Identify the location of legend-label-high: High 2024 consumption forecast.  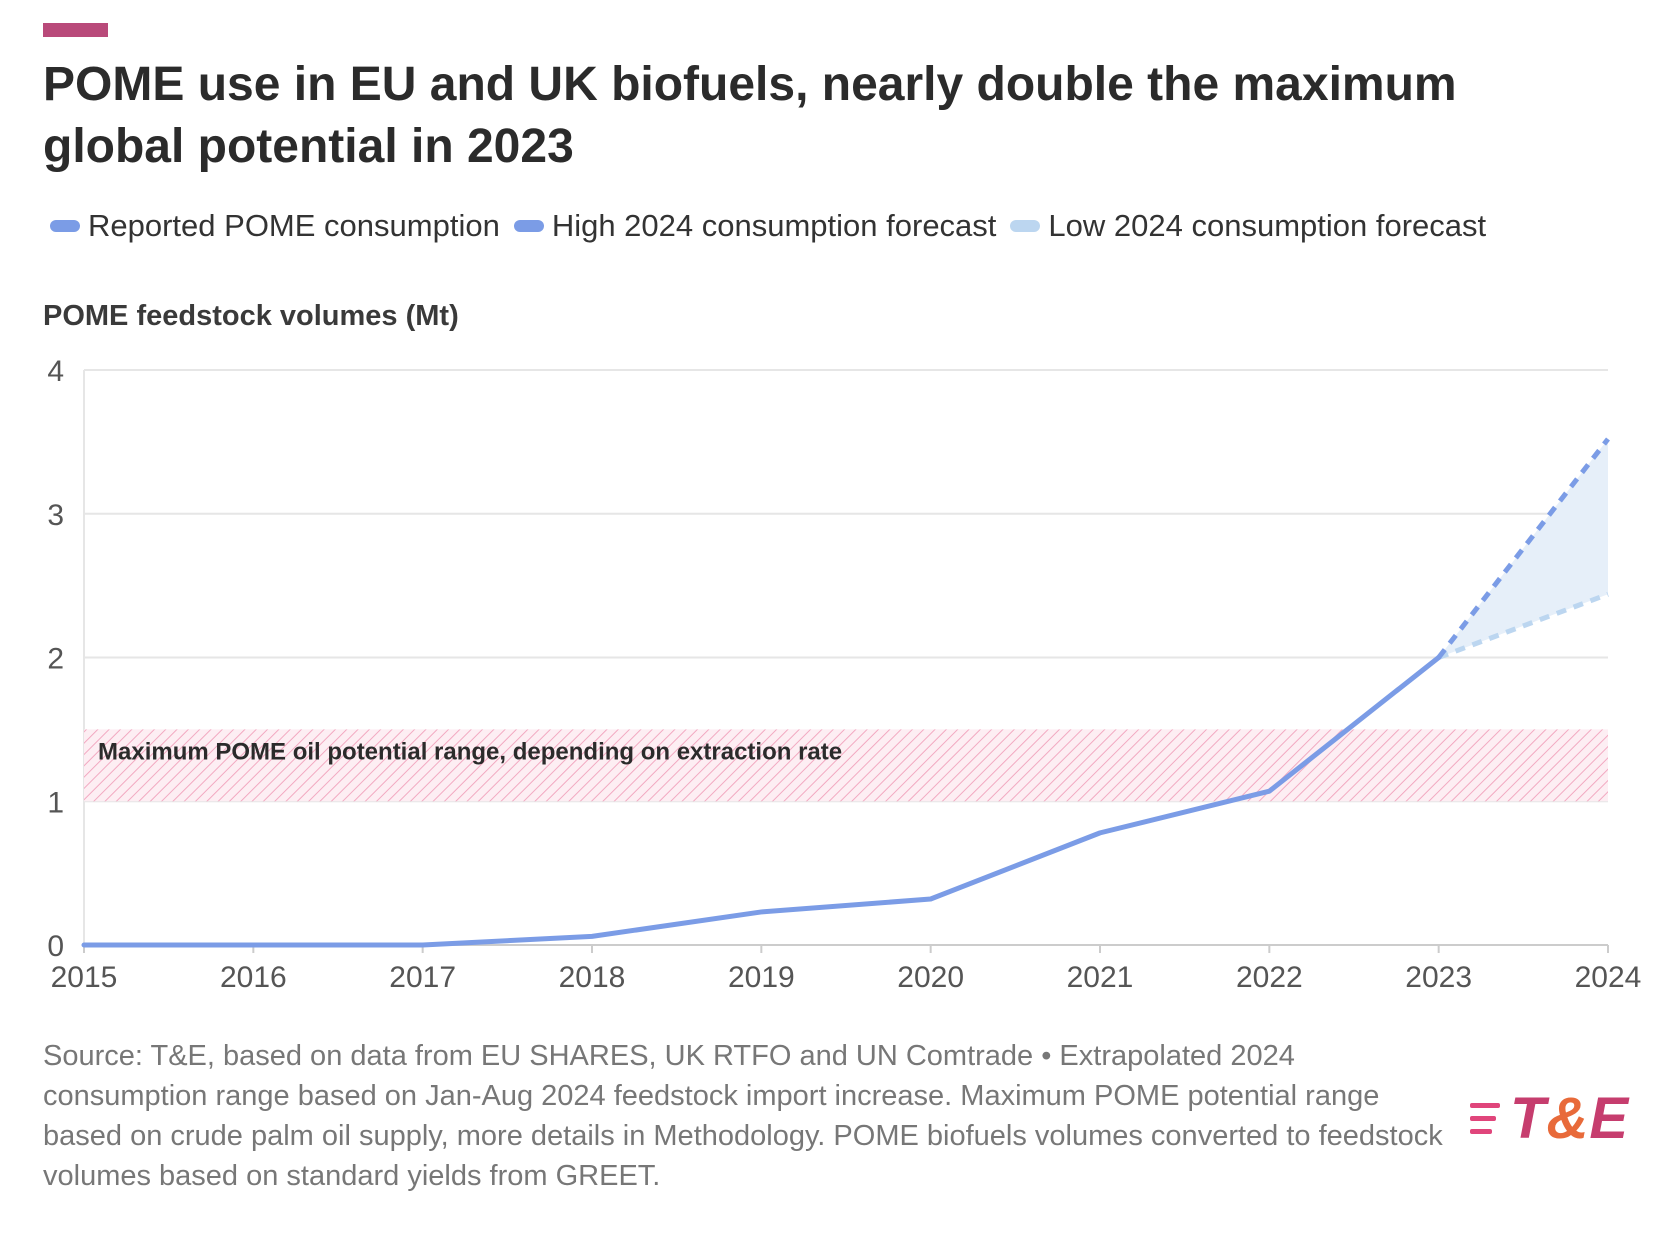
(774, 225).